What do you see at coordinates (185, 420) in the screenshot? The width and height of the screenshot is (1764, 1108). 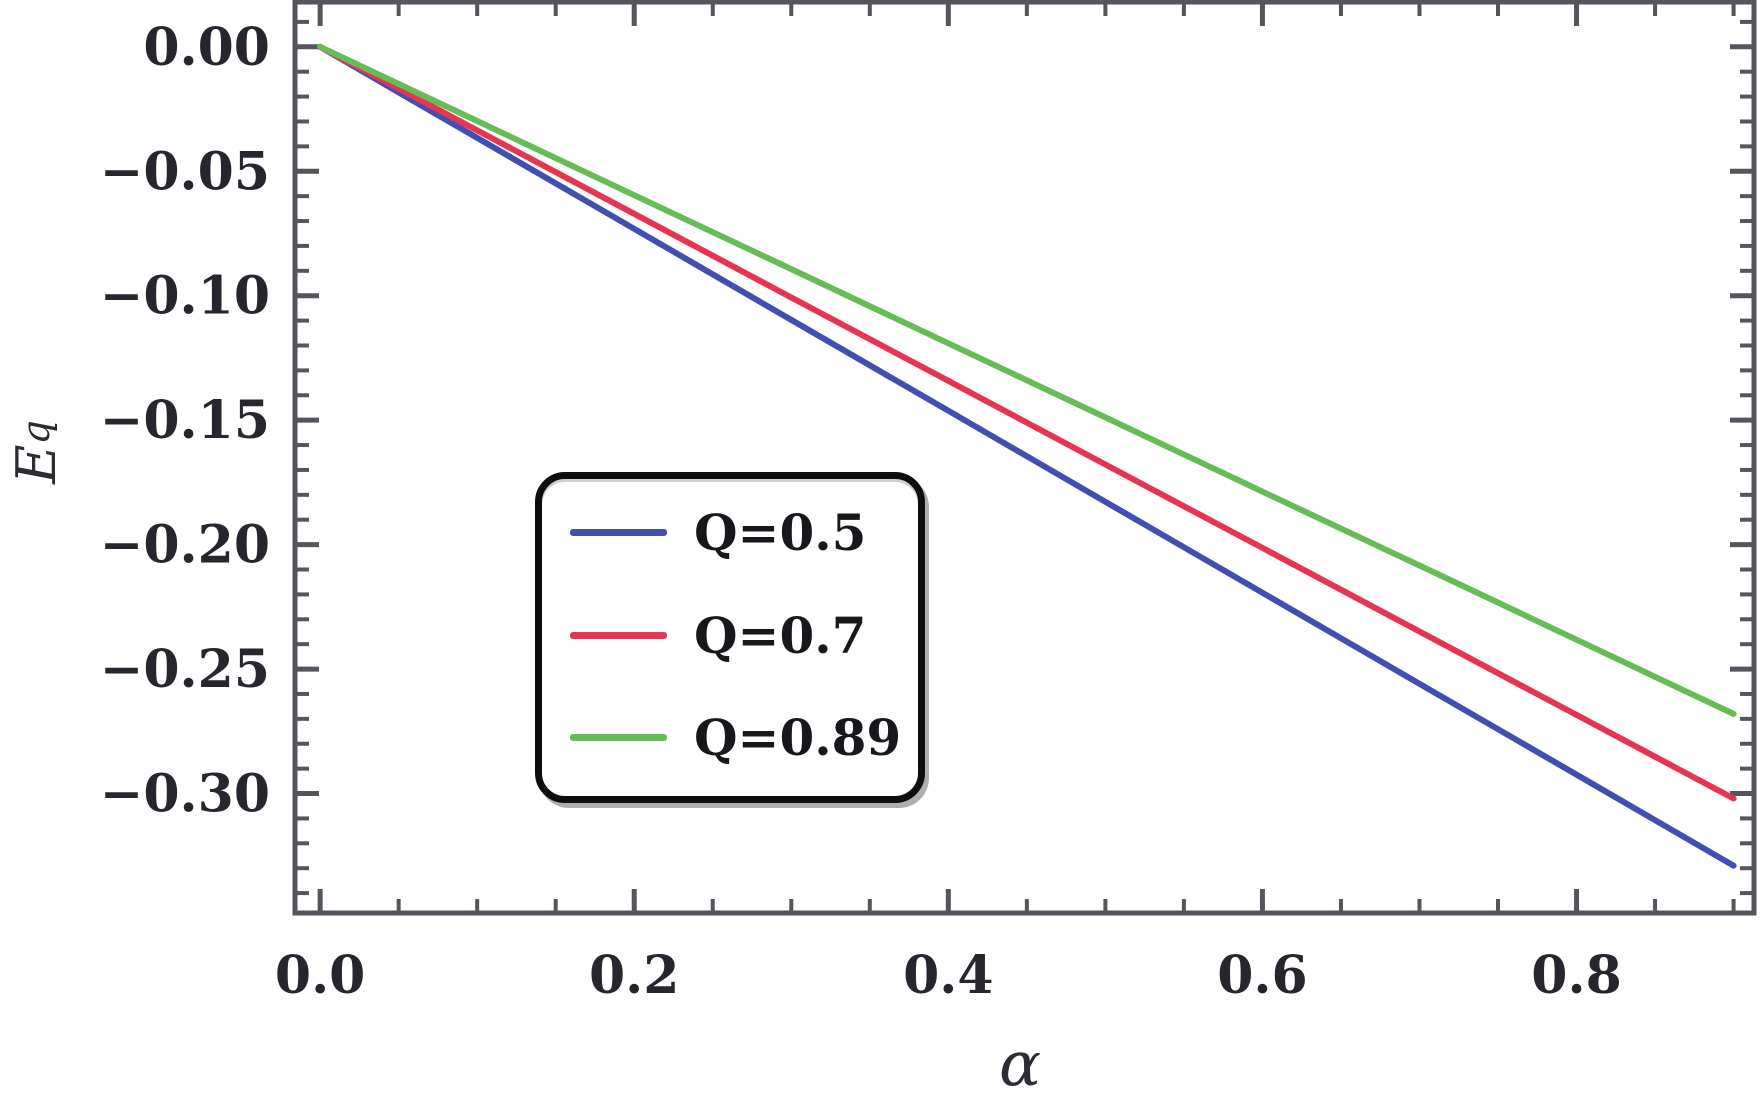 I see `y-tick-label: −0.15` at bounding box center [185, 420].